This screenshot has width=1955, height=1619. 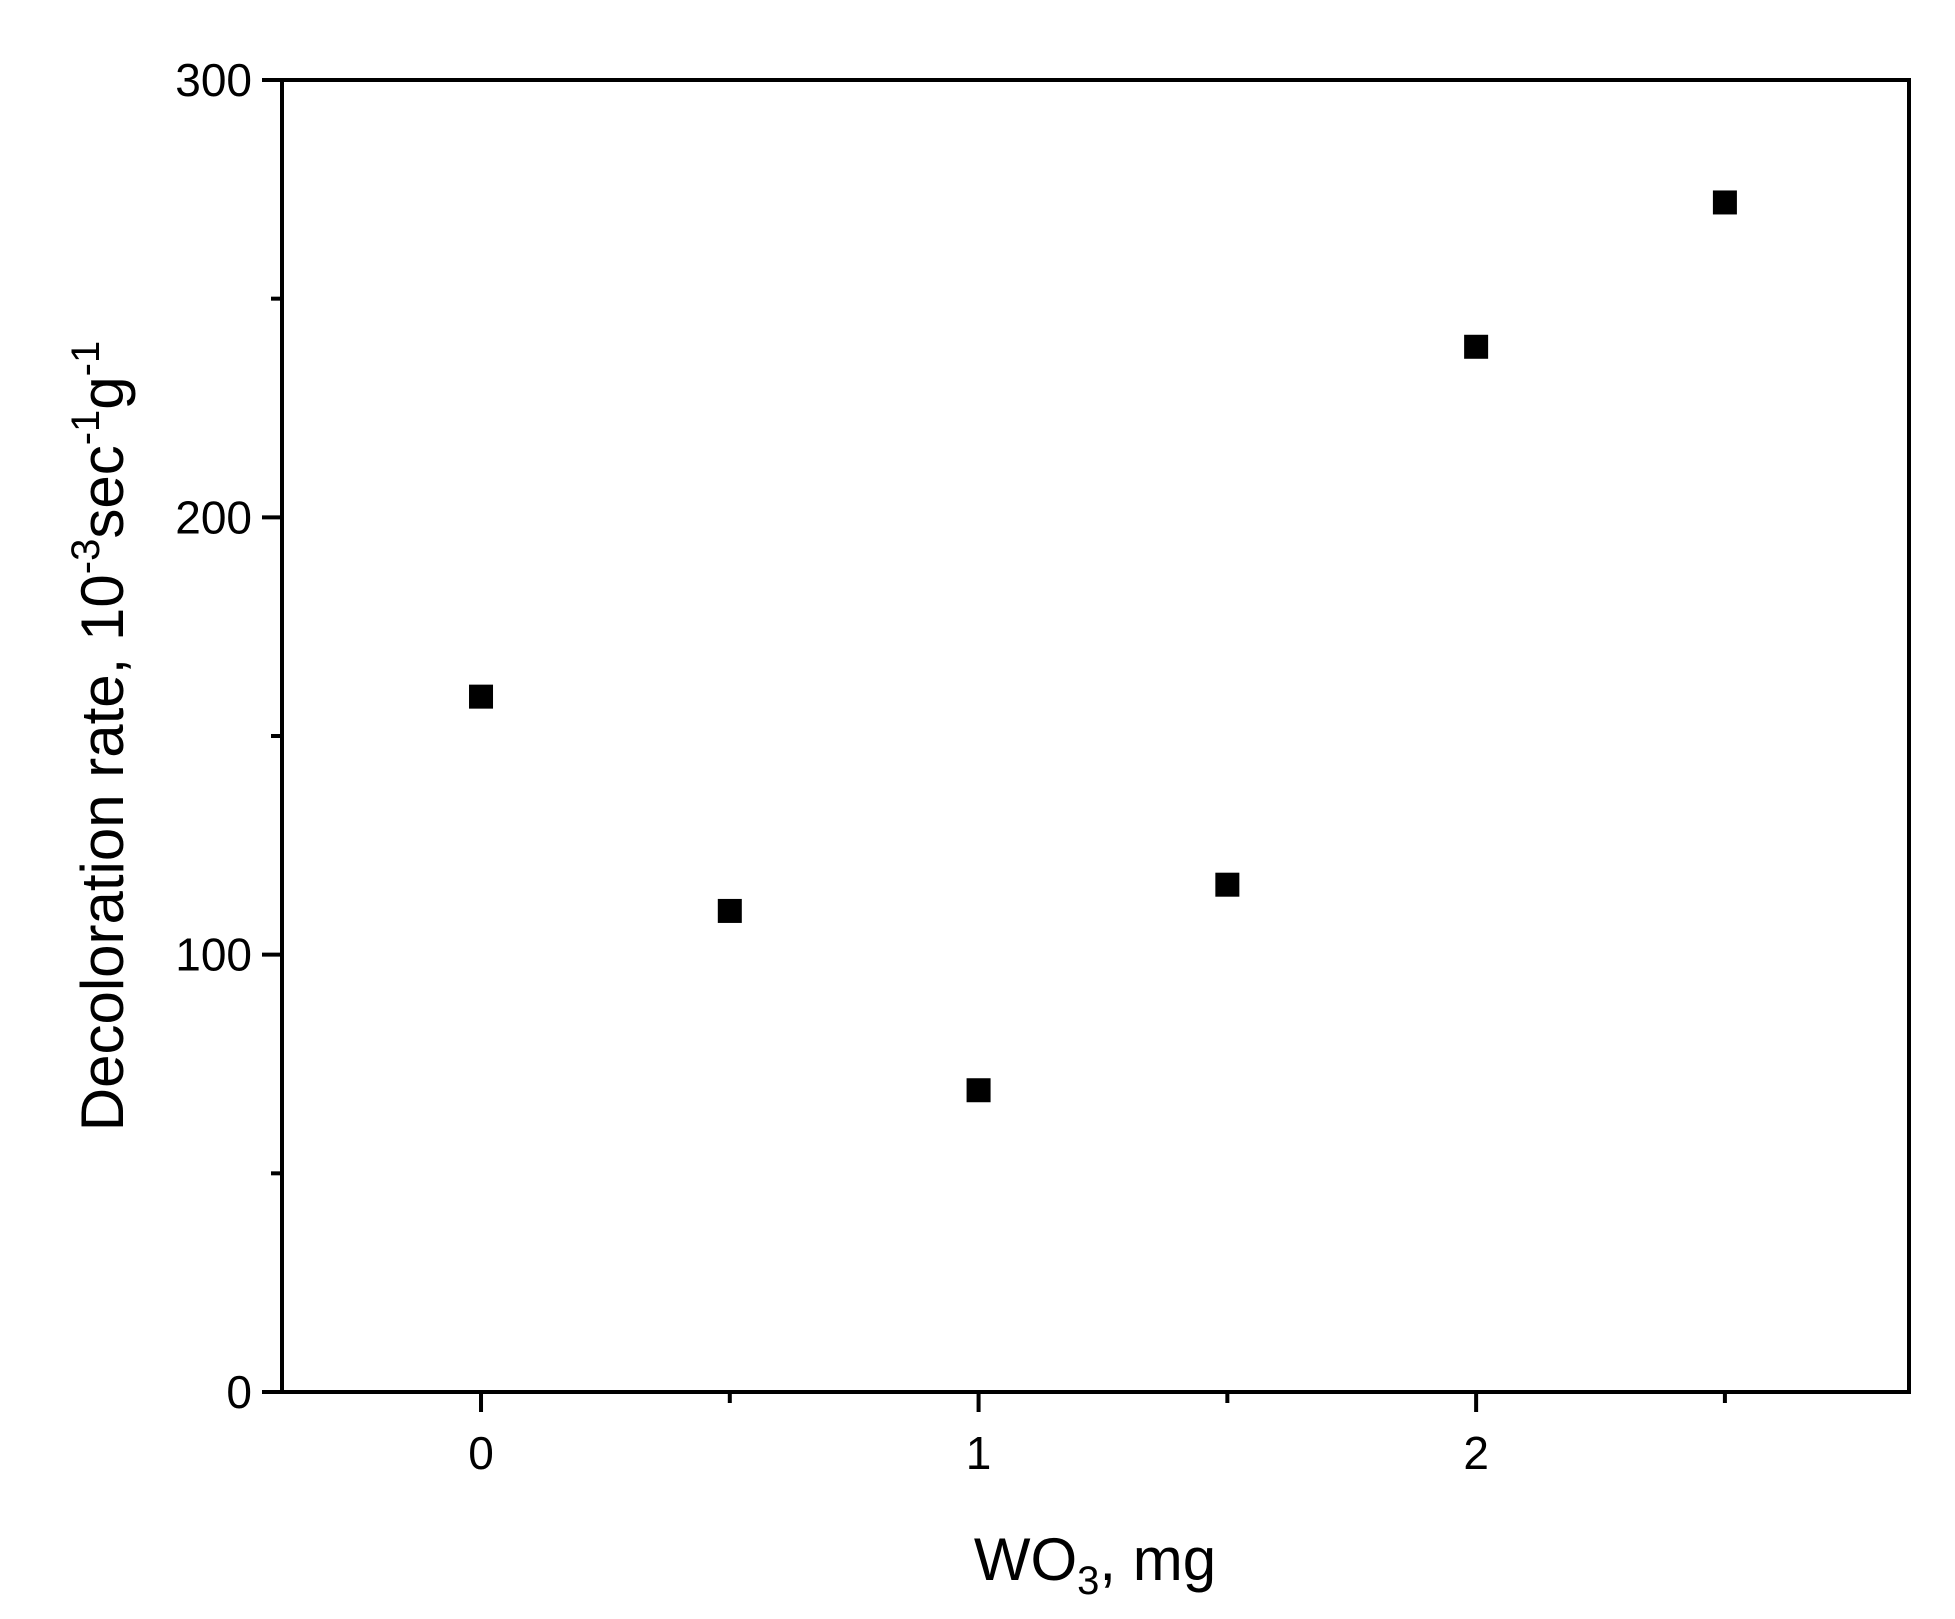 What do you see at coordinates (239, 1392) in the screenshot?
I see `y-tick-label: 0` at bounding box center [239, 1392].